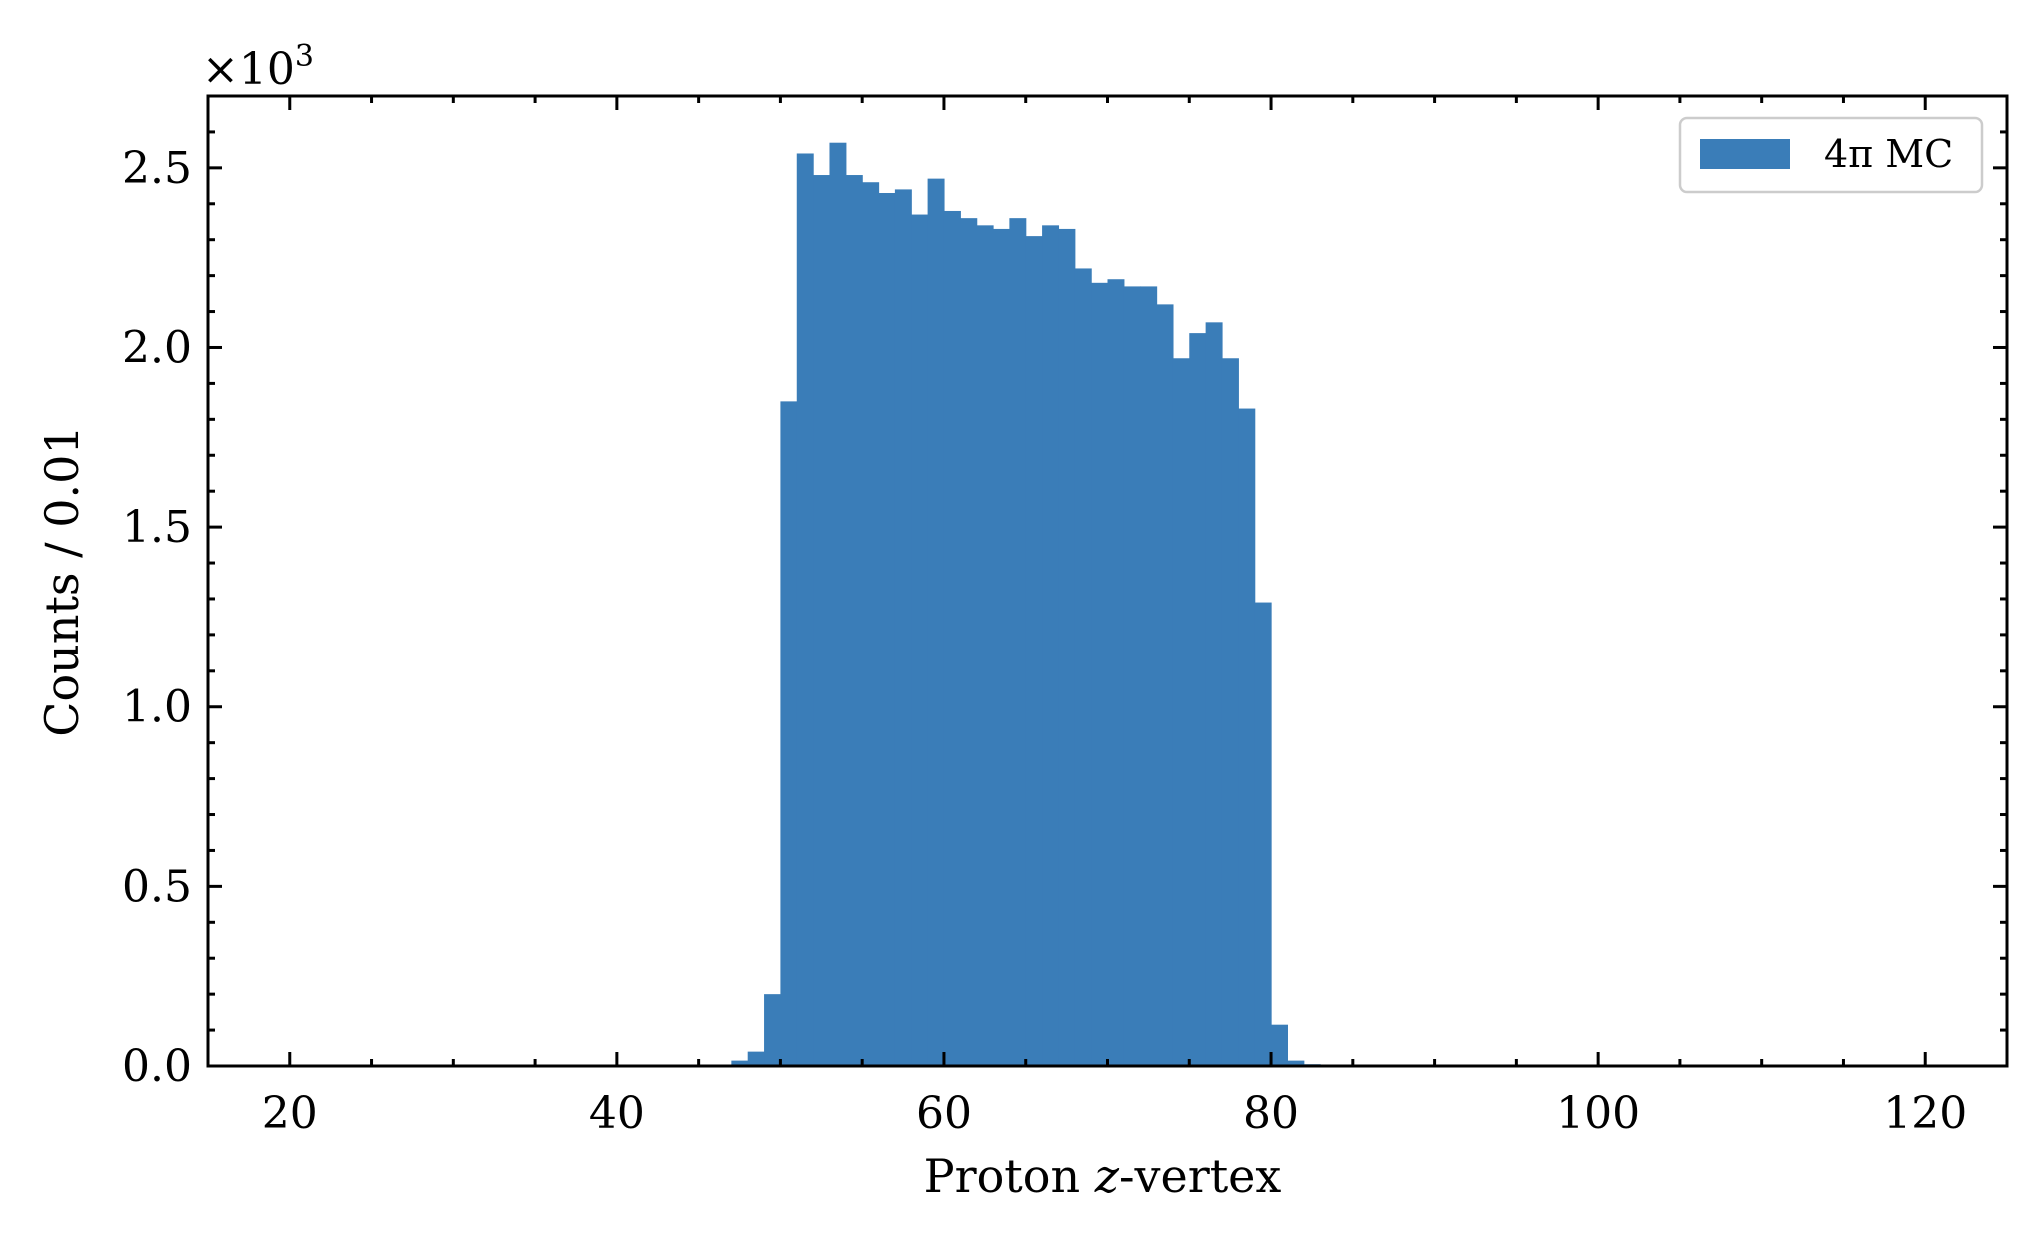 The height and width of the screenshot is (1240, 2039). Describe the element at coordinates (304, 56) in the screenshot. I see `y-multiplier-exponent: 3` at that location.